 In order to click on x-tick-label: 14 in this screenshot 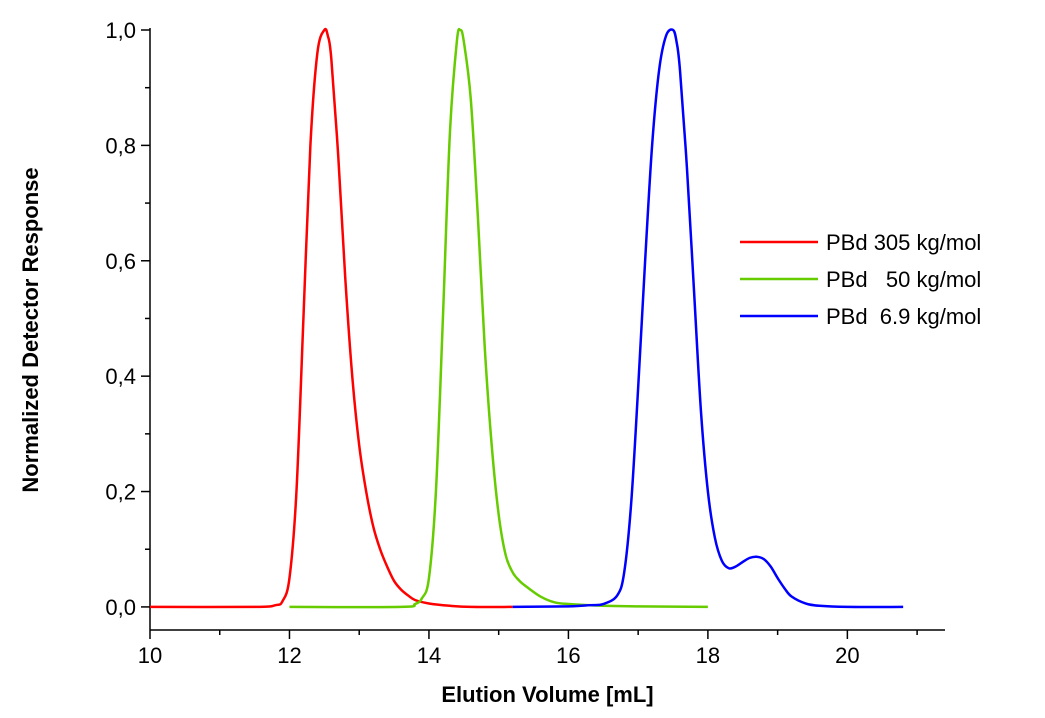, I will do `click(429, 655)`.